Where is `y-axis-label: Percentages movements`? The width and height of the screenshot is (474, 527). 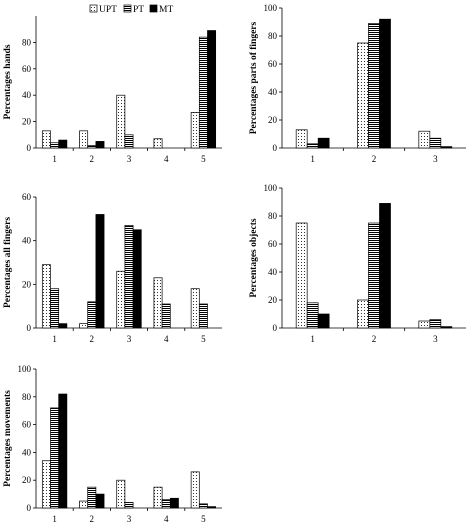 y-axis-label: Percentages movements is located at coordinates (8, 438).